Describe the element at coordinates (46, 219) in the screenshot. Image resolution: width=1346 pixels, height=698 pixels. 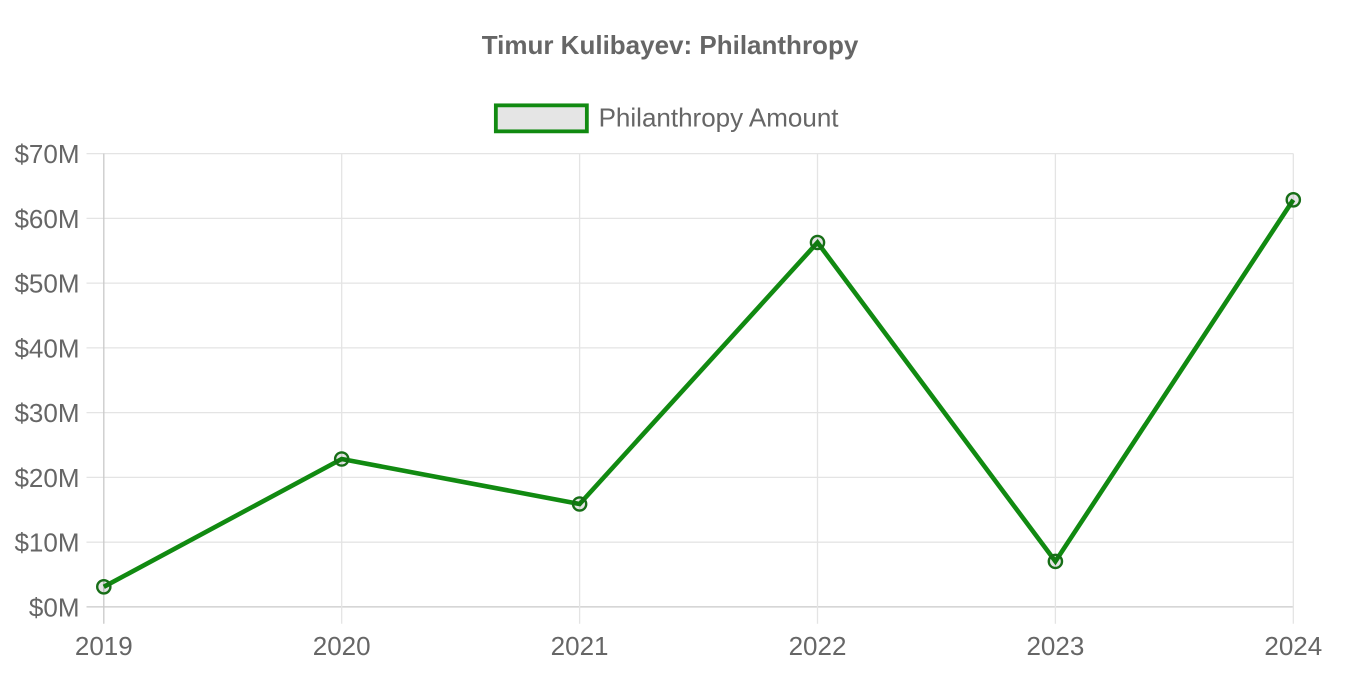
I see `svg-text: $60M` at that location.